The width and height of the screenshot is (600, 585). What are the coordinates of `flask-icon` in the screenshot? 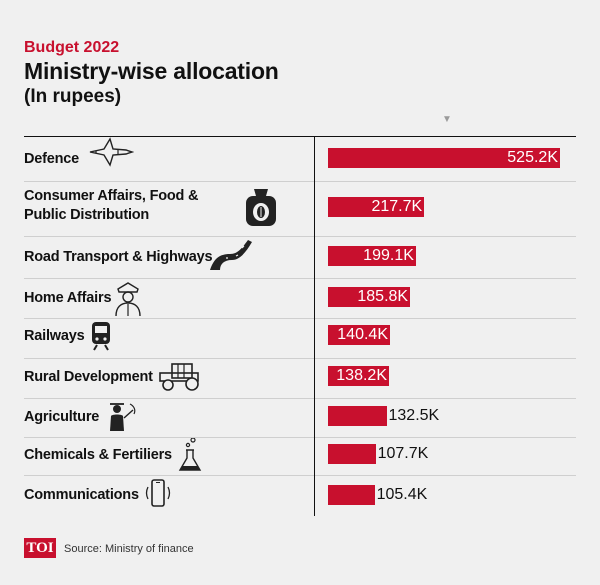 It's located at (190, 457).